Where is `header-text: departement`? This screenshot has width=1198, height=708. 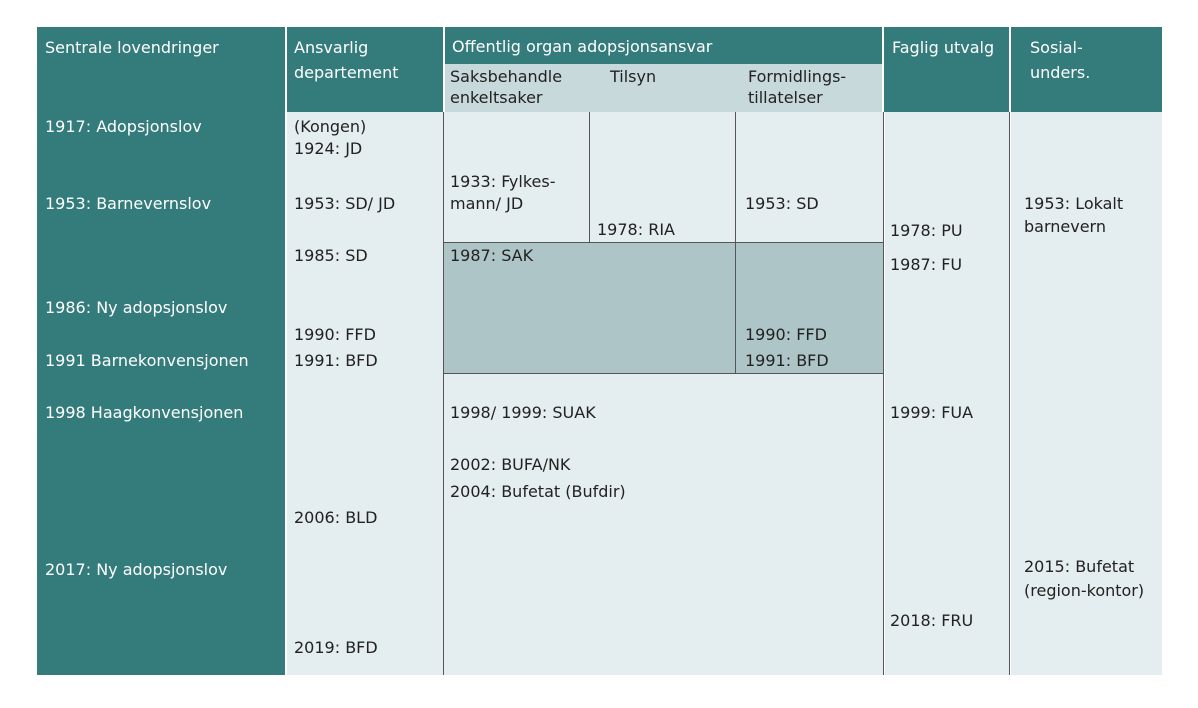 header-text: departement is located at coordinates (346, 72).